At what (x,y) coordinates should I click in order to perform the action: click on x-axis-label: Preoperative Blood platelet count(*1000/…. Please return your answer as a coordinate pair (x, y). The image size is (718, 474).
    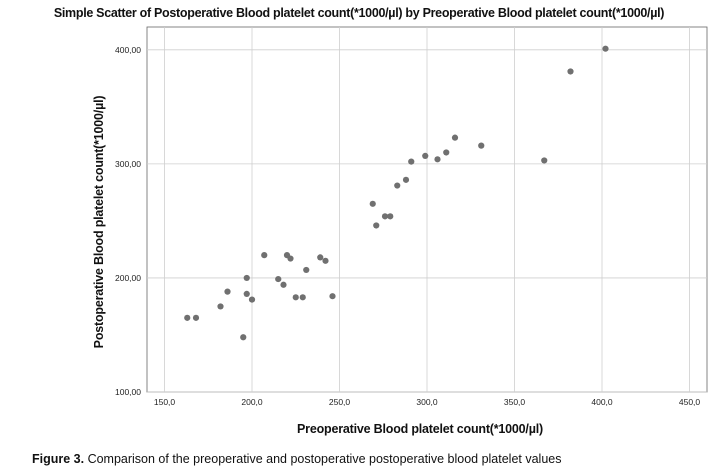
    Looking at the image, I should click on (420, 429).